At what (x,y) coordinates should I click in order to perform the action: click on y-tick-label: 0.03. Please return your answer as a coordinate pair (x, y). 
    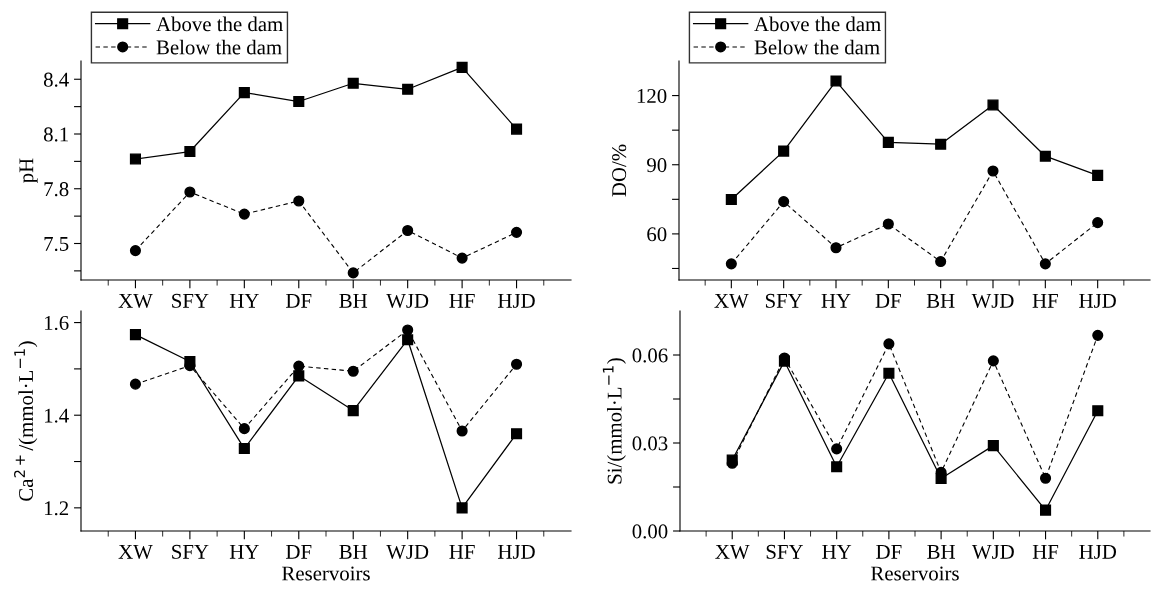
    Looking at the image, I should click on (650, 443).